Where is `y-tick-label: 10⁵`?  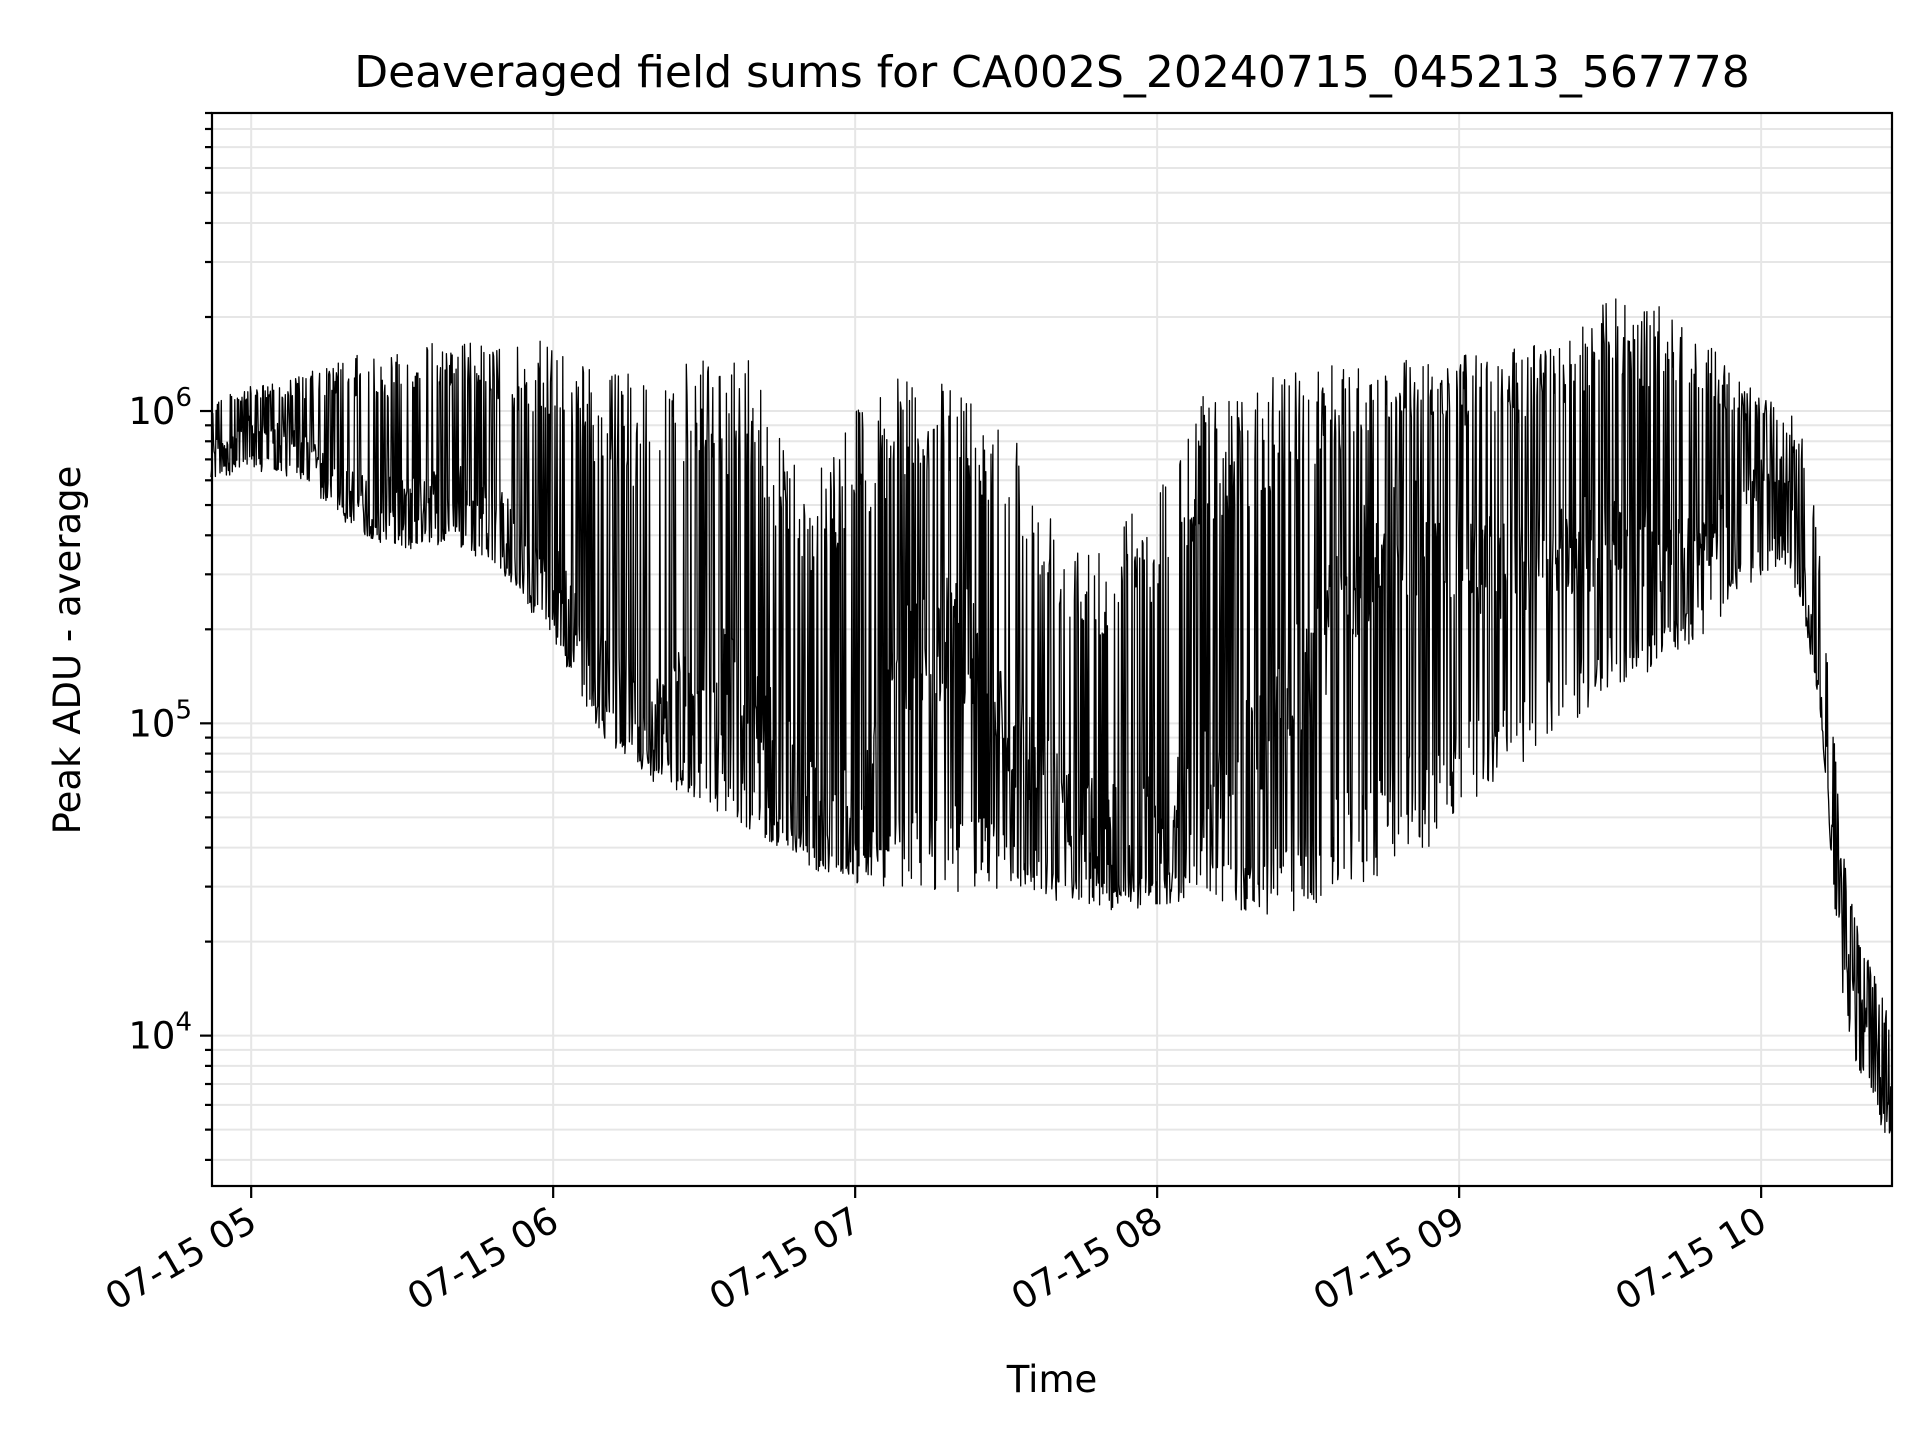
y-tick-label: 10⁵ is located at coordinates (160, 720).